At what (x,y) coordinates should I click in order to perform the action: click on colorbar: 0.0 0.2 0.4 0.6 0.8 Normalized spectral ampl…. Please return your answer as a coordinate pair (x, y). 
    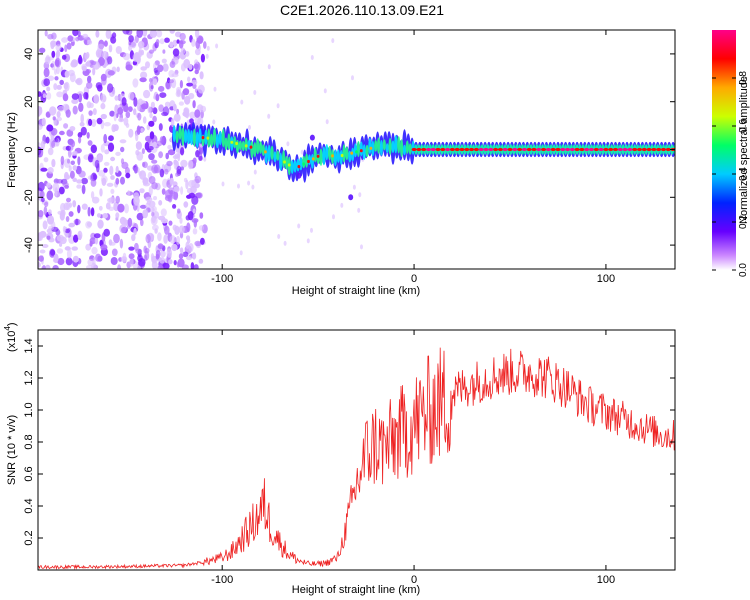
    Looking at the image, I should click on (731, 153).